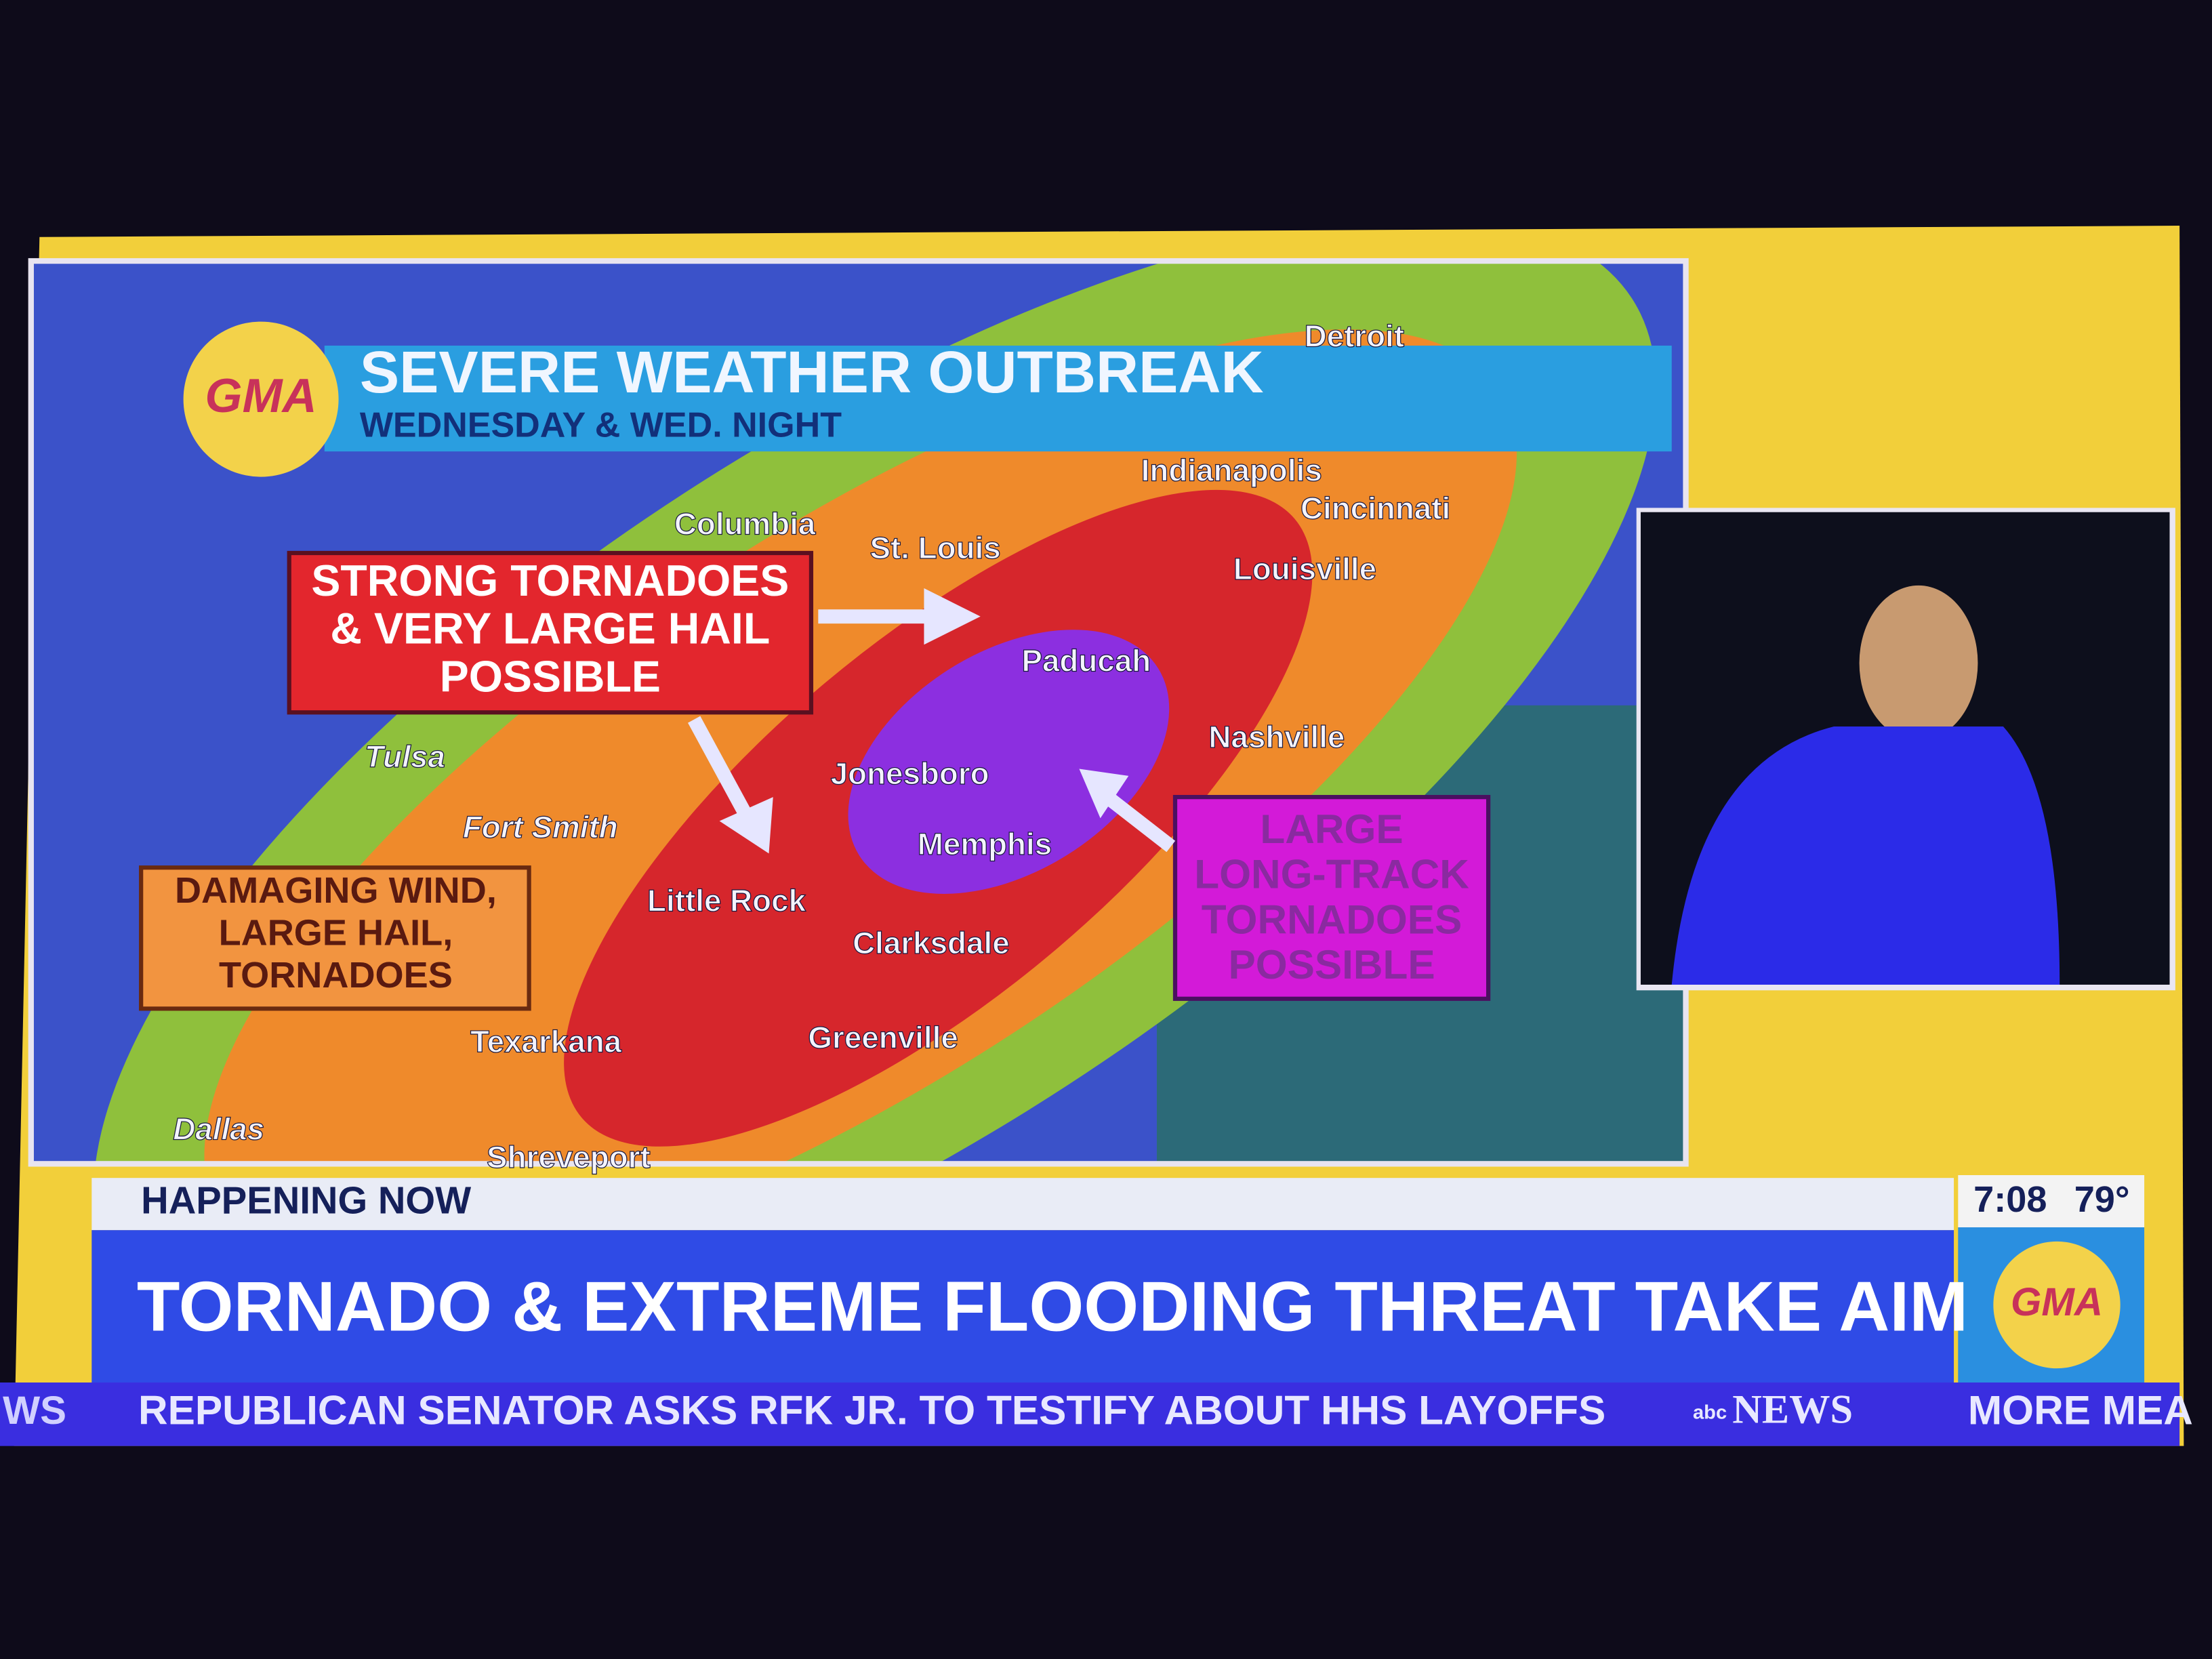 The image size is (2212, 1659). Describe the element at coordinates (601, 425) in the screenshot. I see `subtitle: WEDNESDAY & WED. NIGHT` at that location.